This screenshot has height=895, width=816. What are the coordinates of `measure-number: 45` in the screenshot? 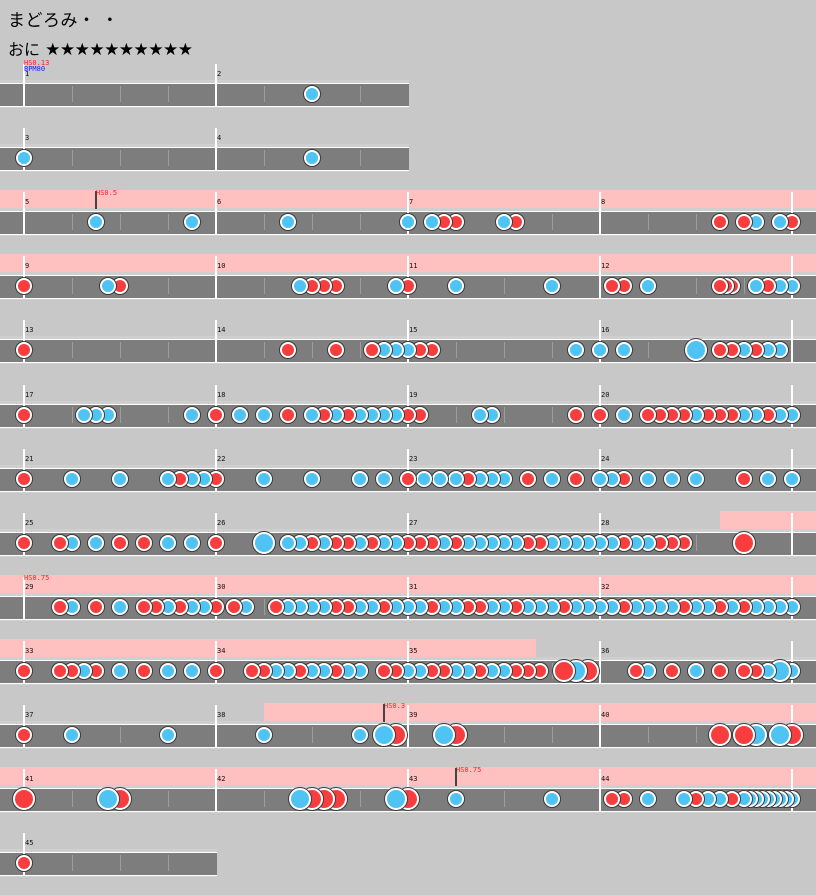 It's located at (29, 843).